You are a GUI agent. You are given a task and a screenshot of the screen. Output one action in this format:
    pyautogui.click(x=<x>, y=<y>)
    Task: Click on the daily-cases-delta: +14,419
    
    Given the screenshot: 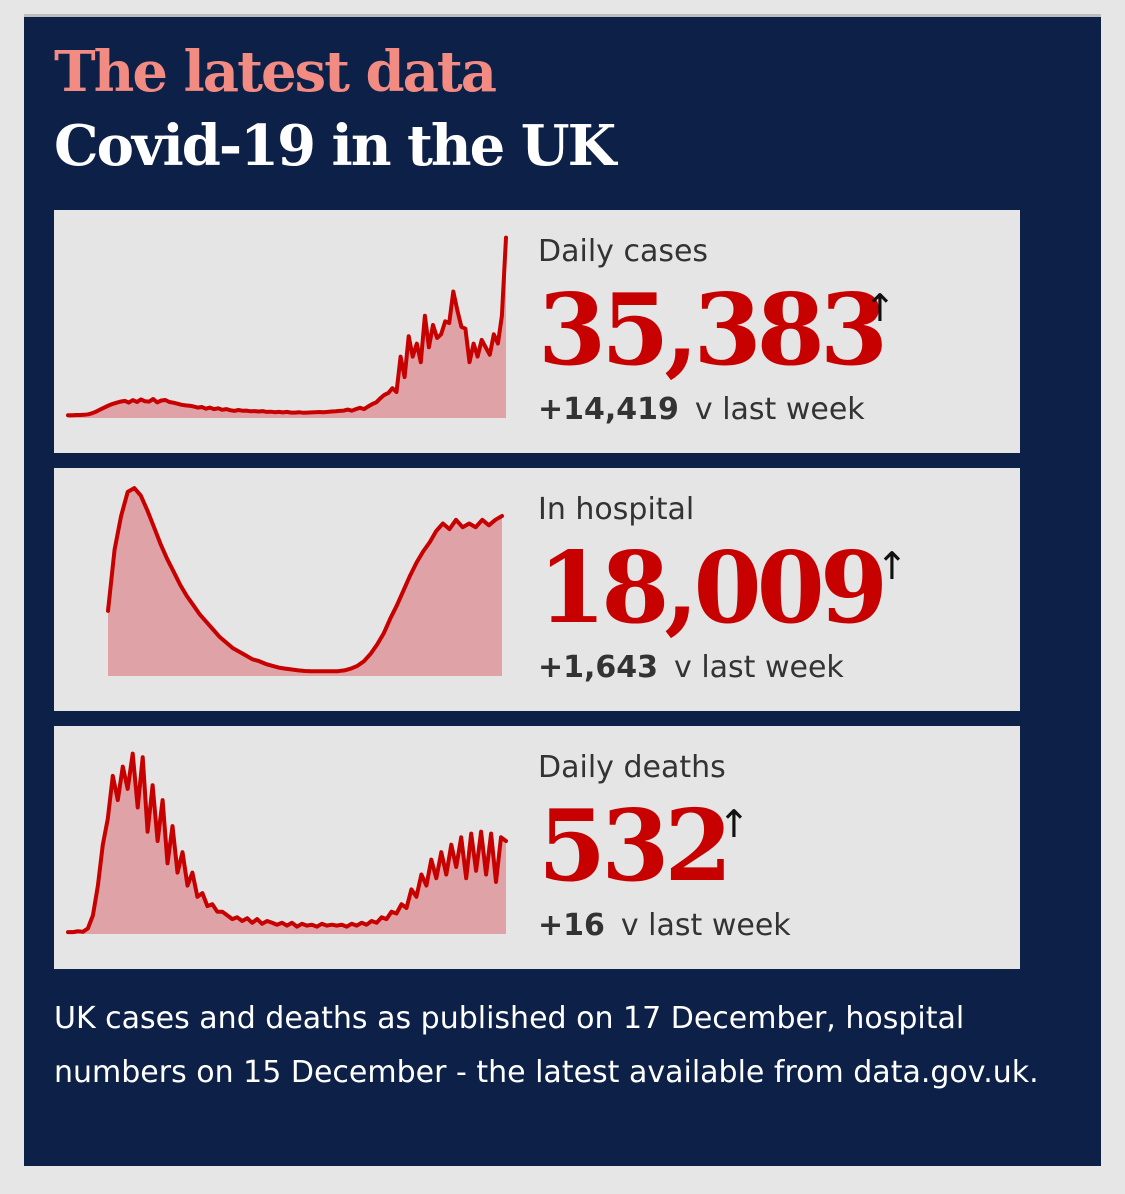 What is the action you would take?
    pyautogui.click(x=608, y=409)
    